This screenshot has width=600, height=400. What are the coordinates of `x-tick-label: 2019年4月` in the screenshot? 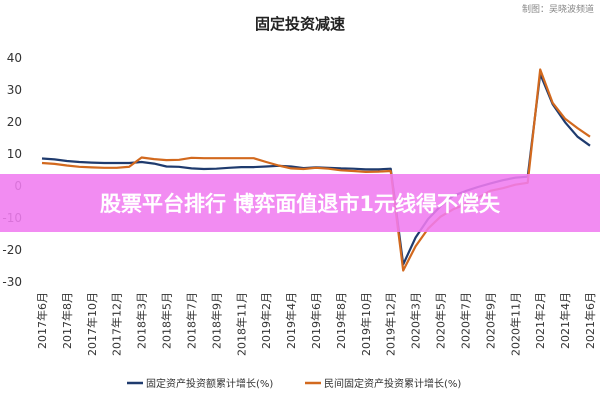 It's located at (291, 320).